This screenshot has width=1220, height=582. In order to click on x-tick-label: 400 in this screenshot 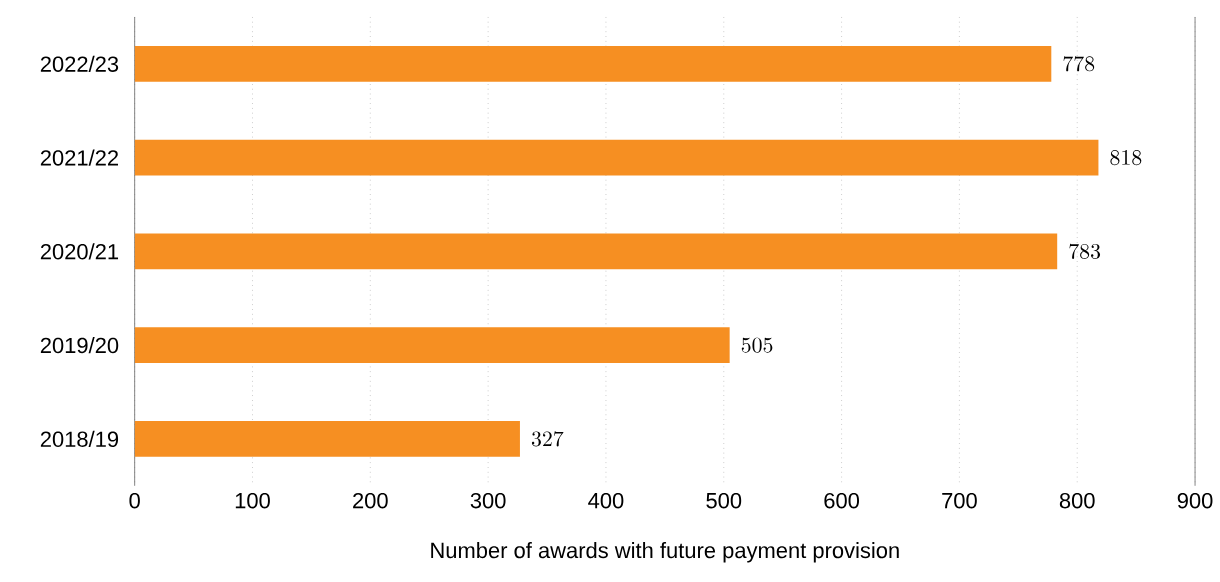, I will do `click(606, 501)`.